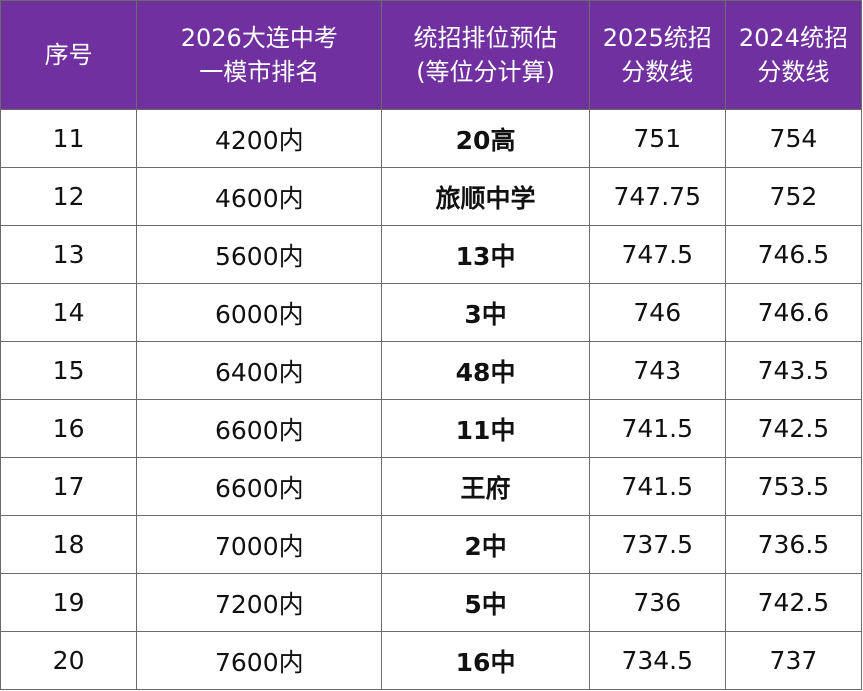  What do you see at coordinates (259, 254) in the screenshot?
I see `cell-mock-rank: 5600内` at bounding box center [259, 254].